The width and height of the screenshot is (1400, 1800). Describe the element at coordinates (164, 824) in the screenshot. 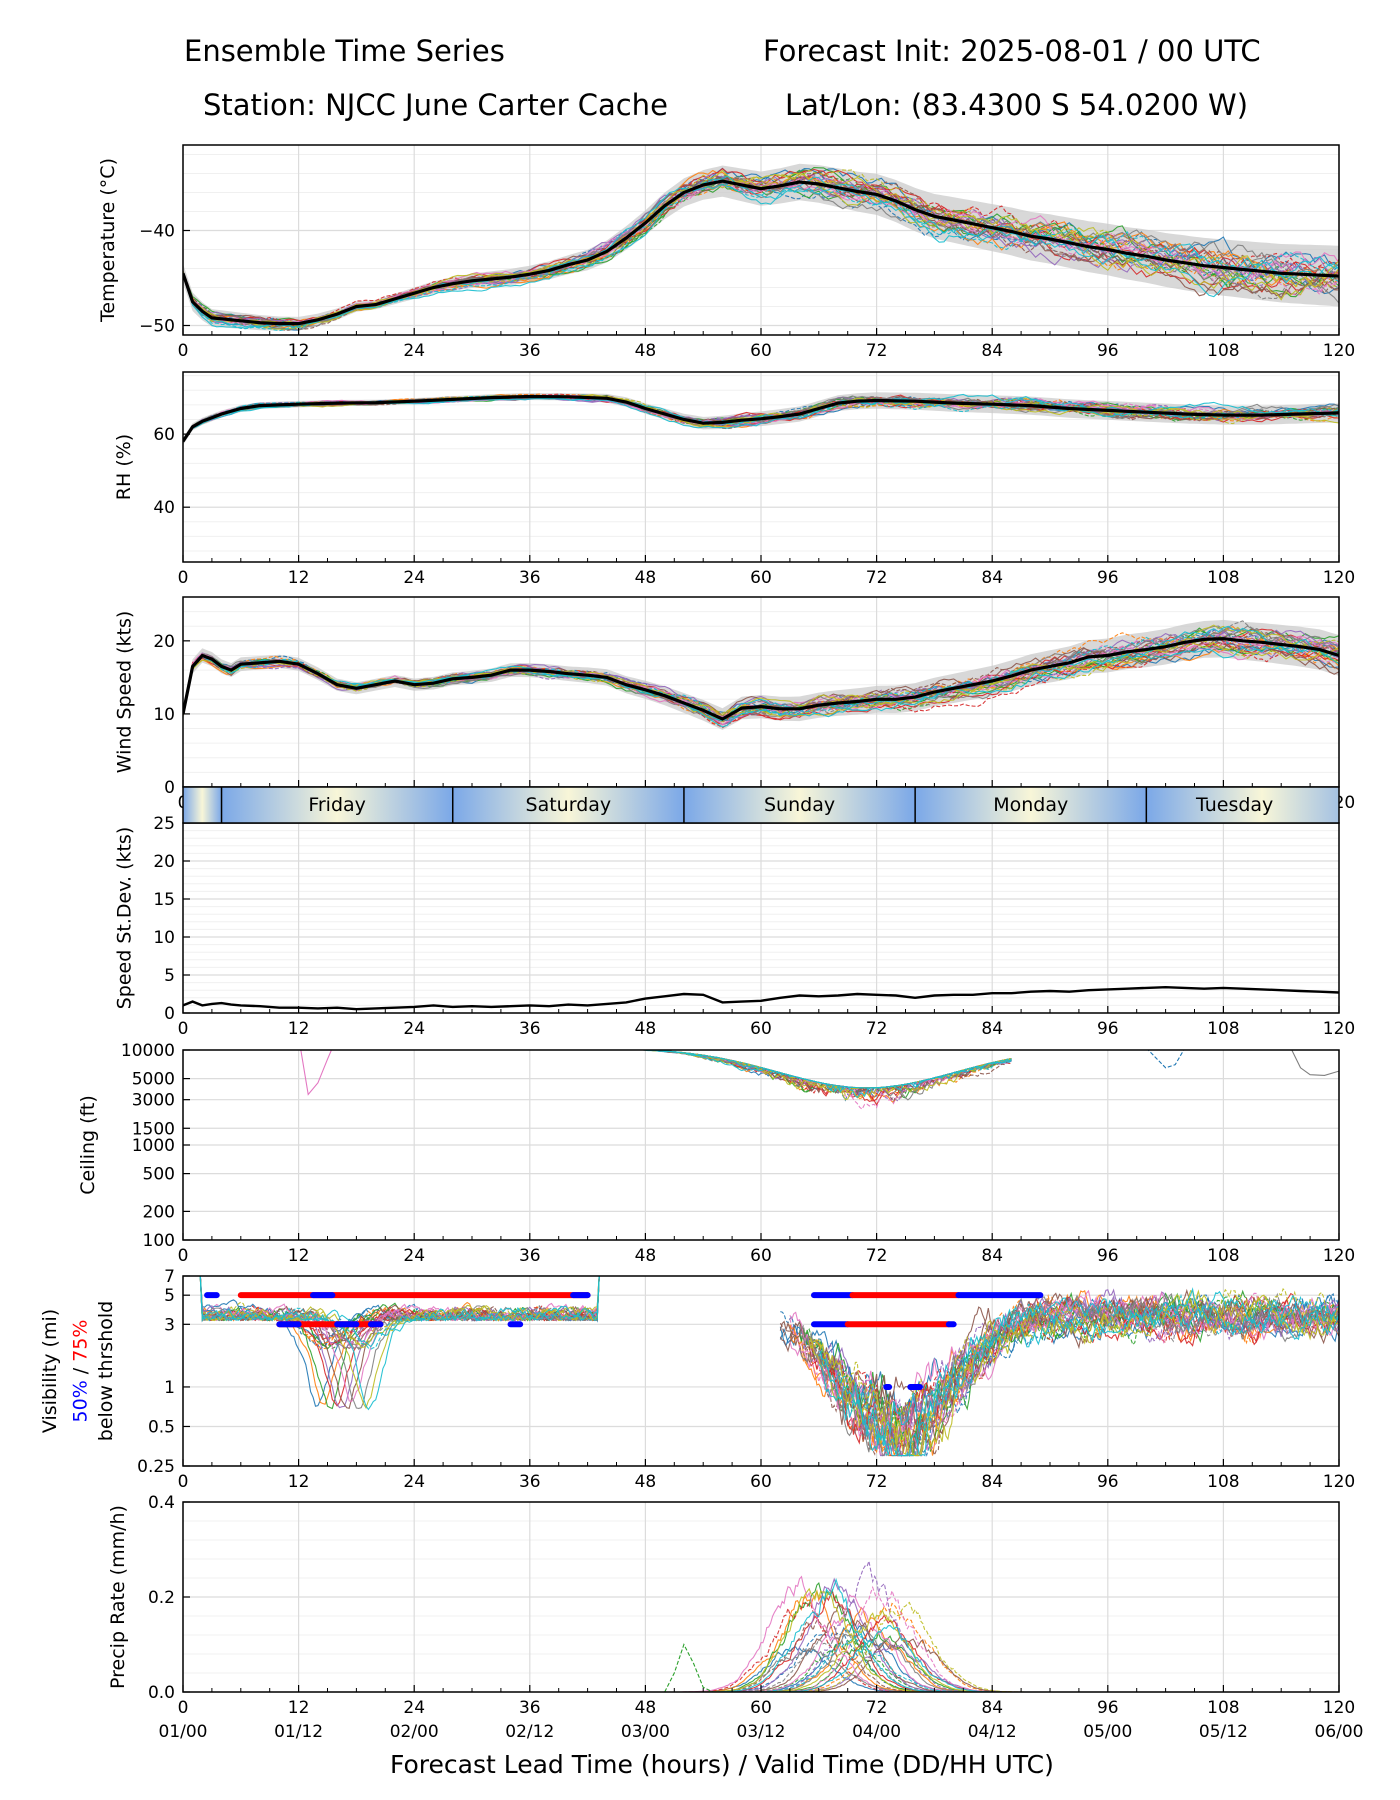

I see `y-tick-label: 25` at that location.